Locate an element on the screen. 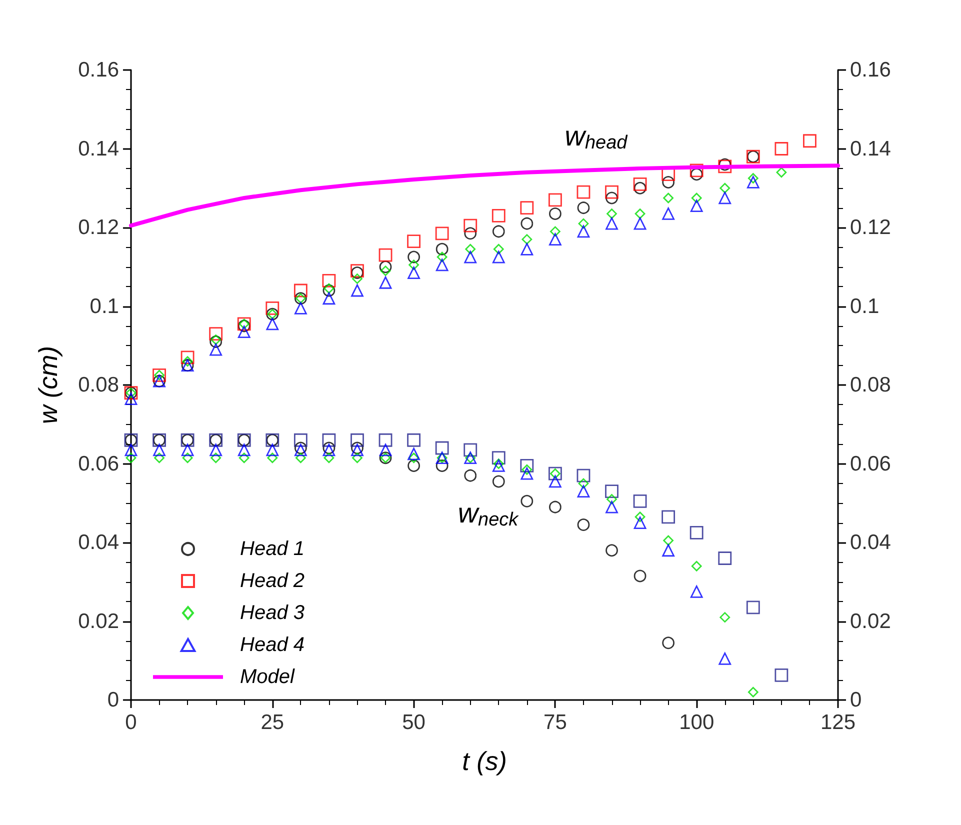 This screenshot has height=825, width=961. y-tick-label: 0.08 is located at coordinates (98, 385).